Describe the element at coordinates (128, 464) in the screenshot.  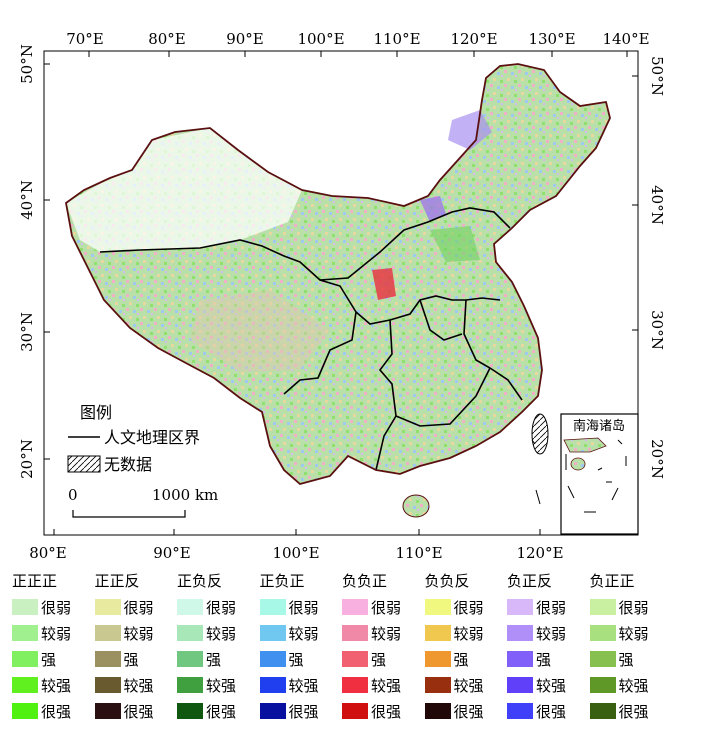
I see `nodata-label: 无数据` at that location.